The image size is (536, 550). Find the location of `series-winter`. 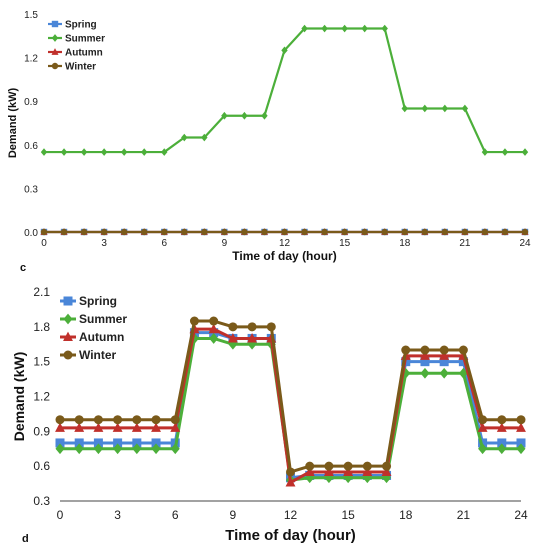

series-winter is located at coordinates (284, 232).